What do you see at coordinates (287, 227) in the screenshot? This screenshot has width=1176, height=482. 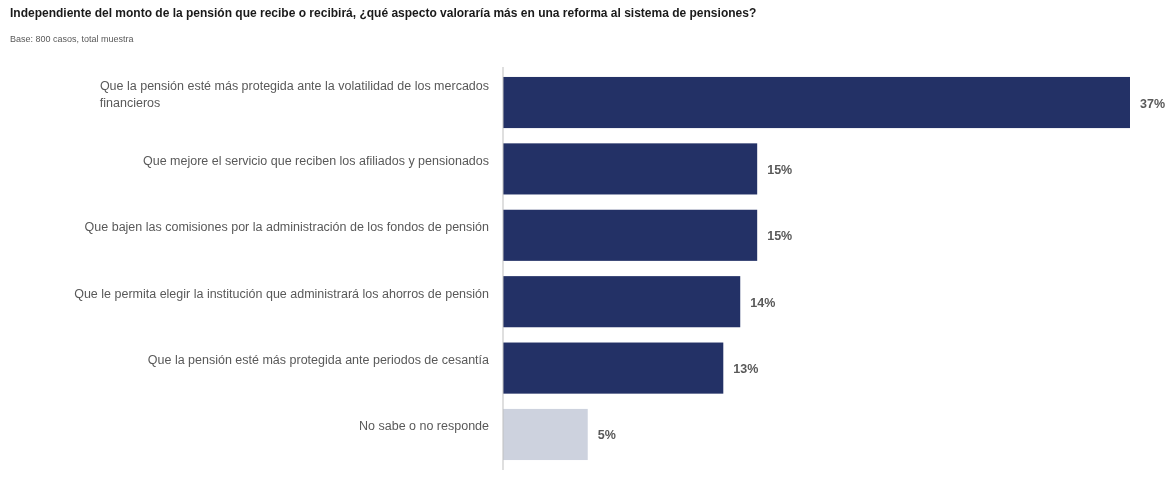 I see `y-tick-label: Que bajen las comisiones por la administración de los fondos de pensión` at bounding box center [287, 227].